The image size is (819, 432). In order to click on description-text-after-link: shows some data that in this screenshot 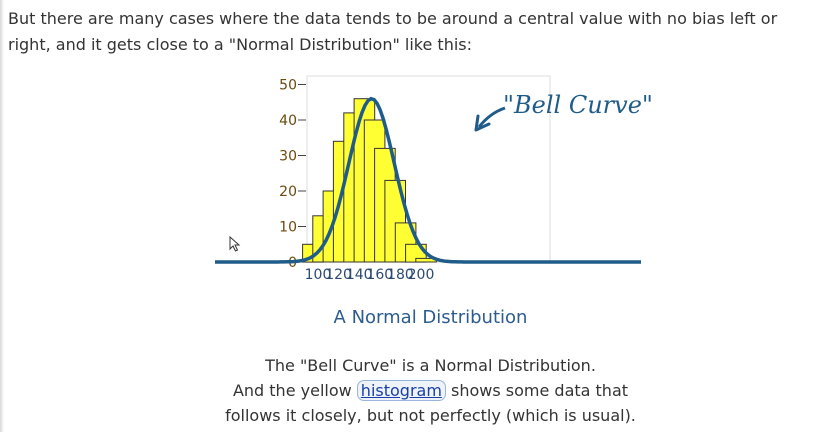, I will do `click(537, 390)`.